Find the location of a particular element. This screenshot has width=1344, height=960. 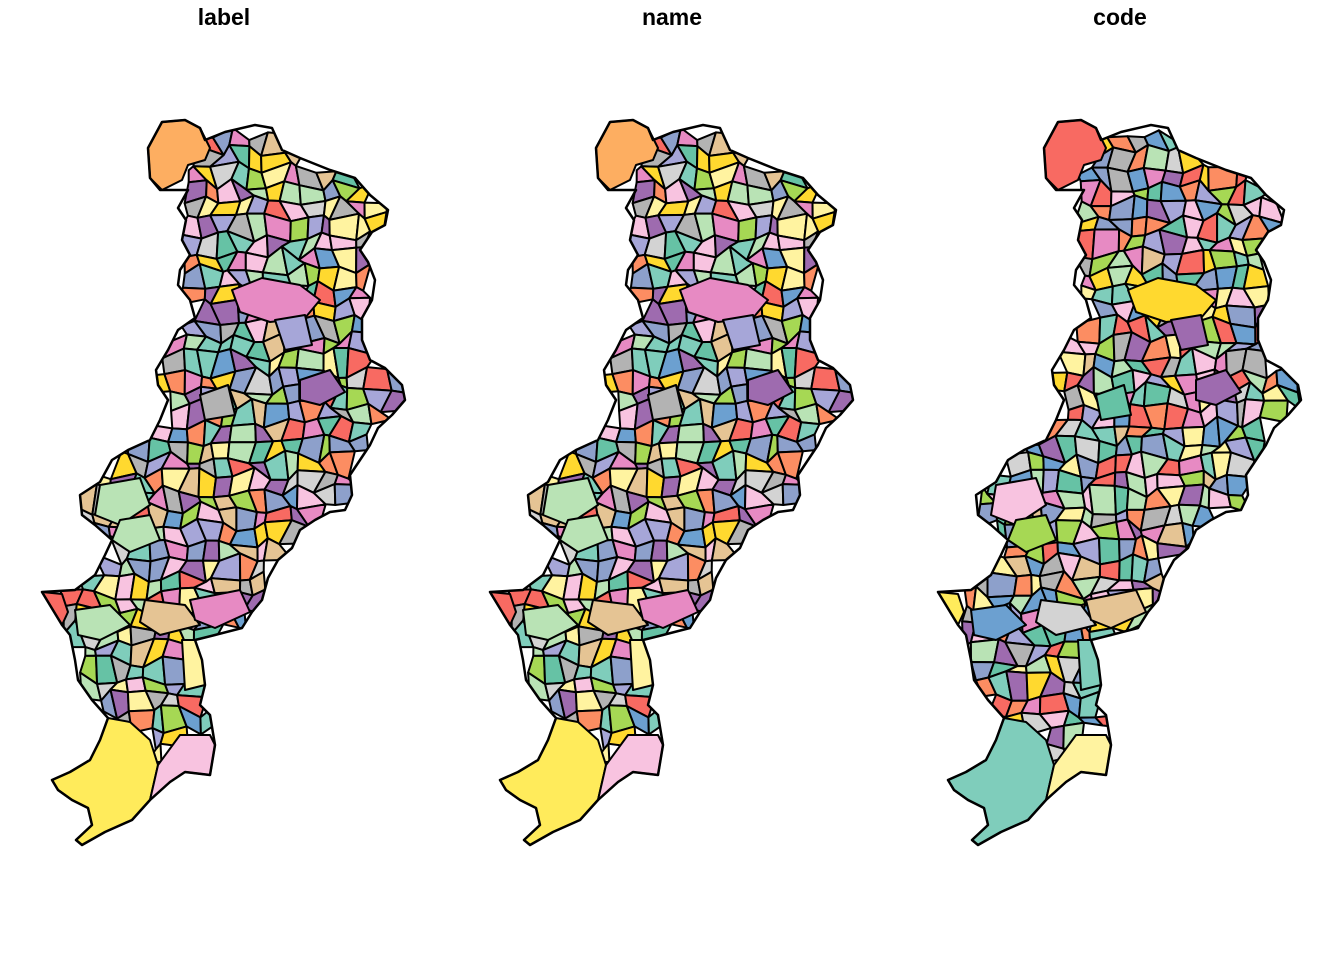

panel-title: label is located at coordinates (224, 17).